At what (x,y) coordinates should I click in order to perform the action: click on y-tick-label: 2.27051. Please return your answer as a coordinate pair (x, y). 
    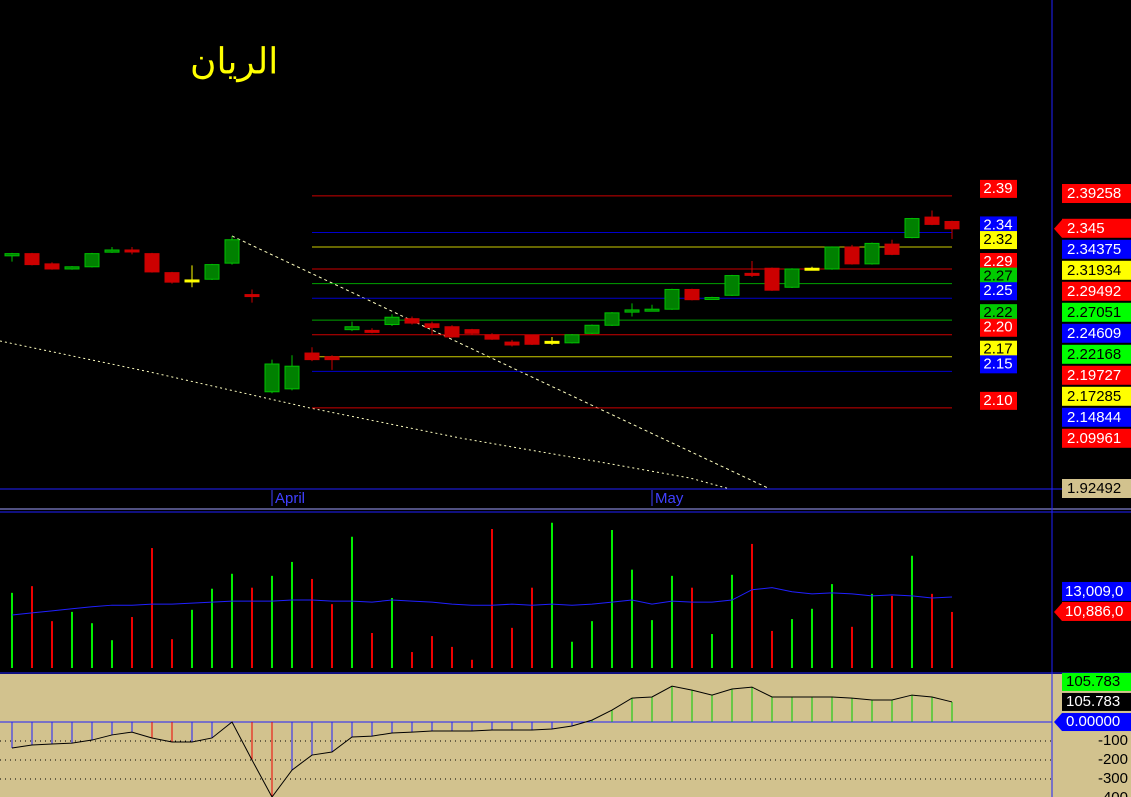
    Looking at the image, I should click on (1094, 312).